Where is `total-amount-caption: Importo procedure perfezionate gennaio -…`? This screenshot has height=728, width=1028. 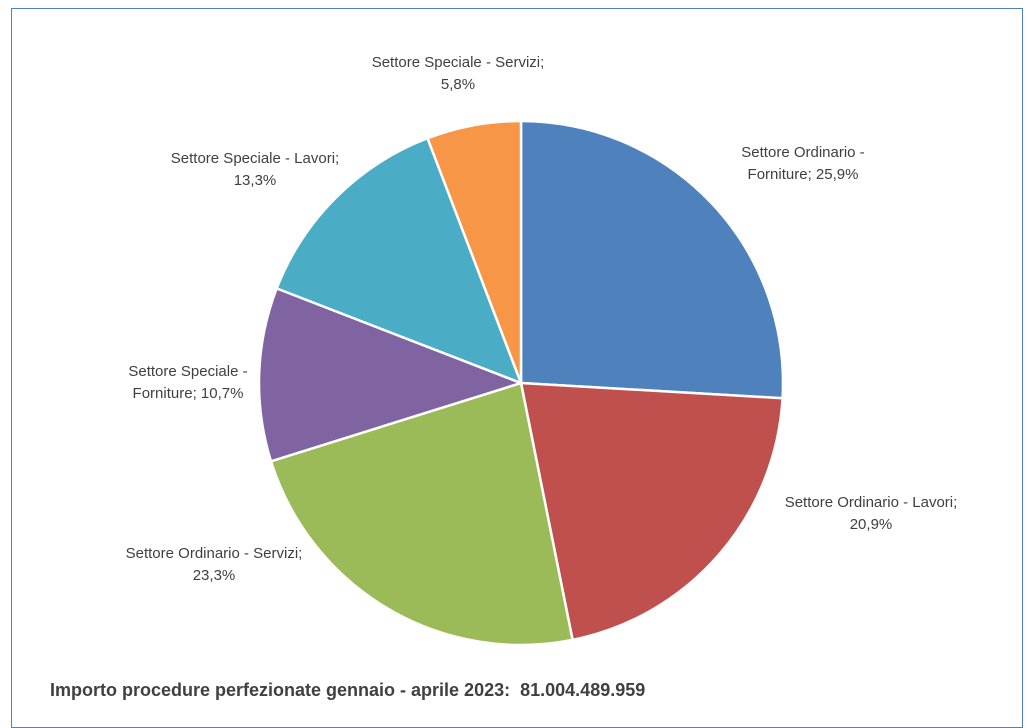
total-amount-caption: Importo procedure perfezionate gennaio -… is located at coordinates (347, 690).